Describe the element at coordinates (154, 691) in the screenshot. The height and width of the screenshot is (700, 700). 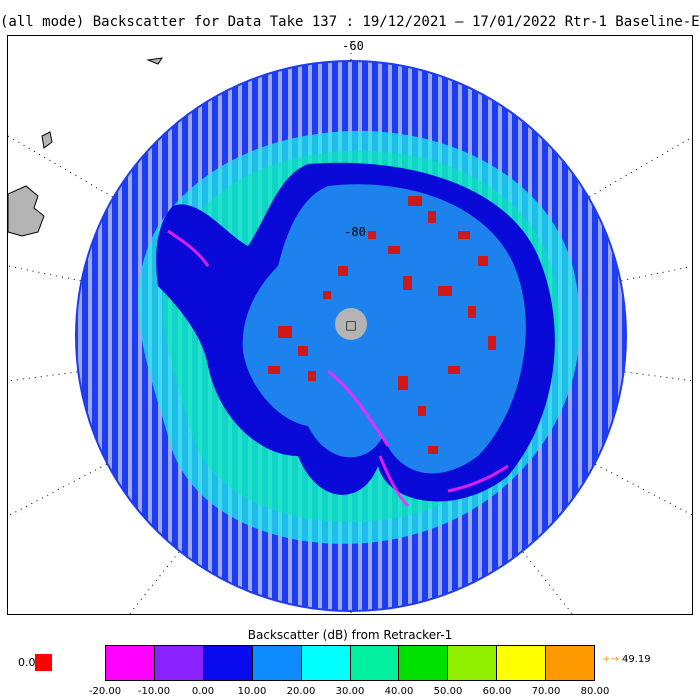
I see `colorbar-tick-label: -10.00` at that location.